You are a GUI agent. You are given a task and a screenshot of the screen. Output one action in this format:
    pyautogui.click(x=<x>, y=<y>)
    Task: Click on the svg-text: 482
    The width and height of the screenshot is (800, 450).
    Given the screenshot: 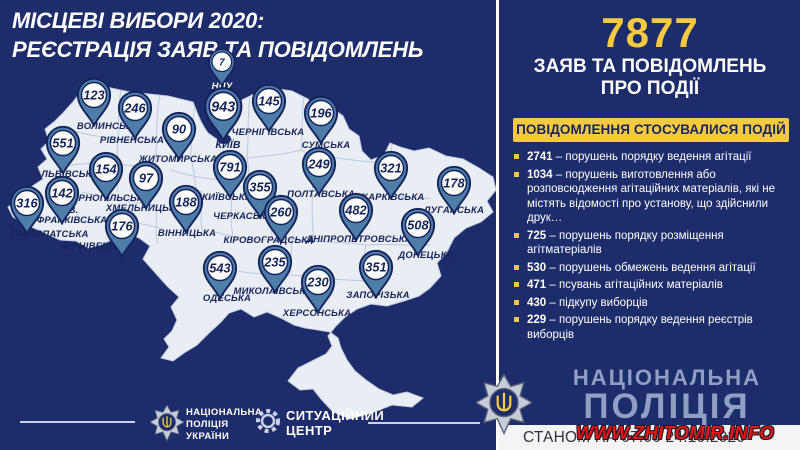 What is the action you would take?
    pyautogui.click(x=355, y=210)
    